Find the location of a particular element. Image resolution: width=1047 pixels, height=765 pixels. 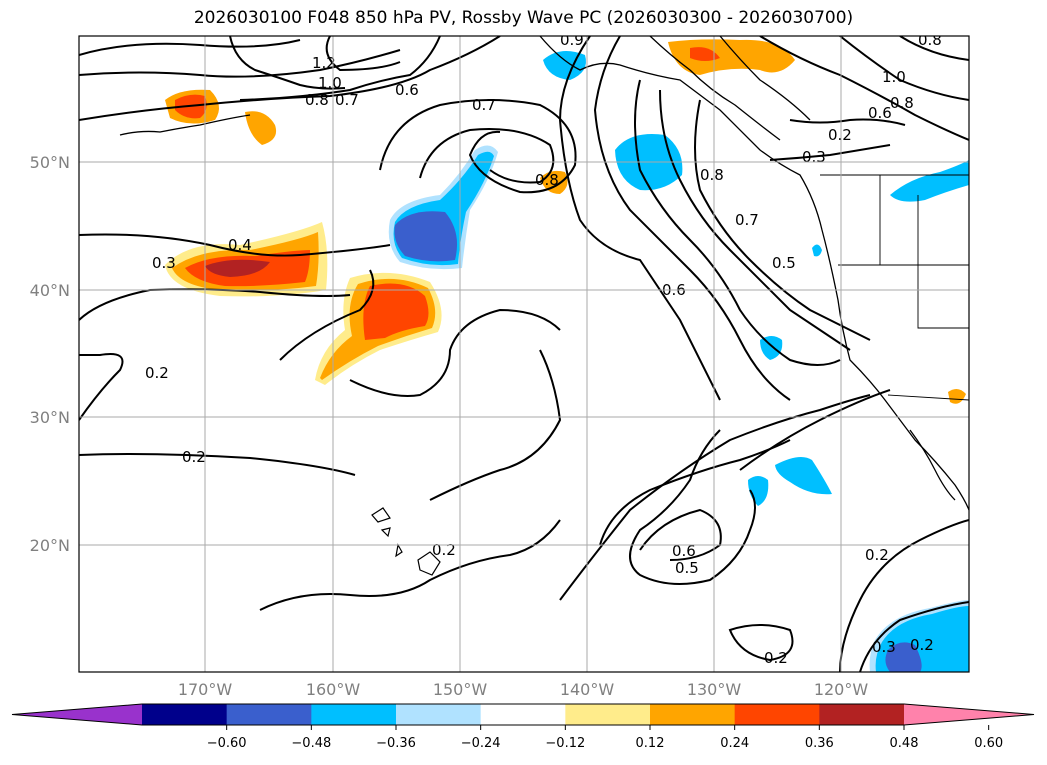

colorbar-tick-label: −0.24 is located at coordinates (481, 743).